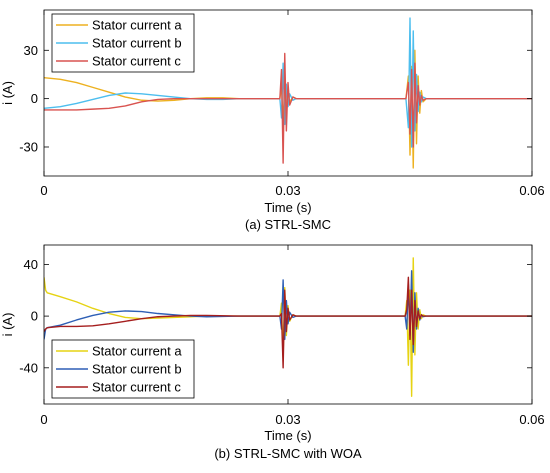 The width and height of the screenshot is (550, 473). Describe the element at coordinates (288, 453) in the screenshot. I see `chart-caption: (b) STRL-SMC with WOA` at that location.